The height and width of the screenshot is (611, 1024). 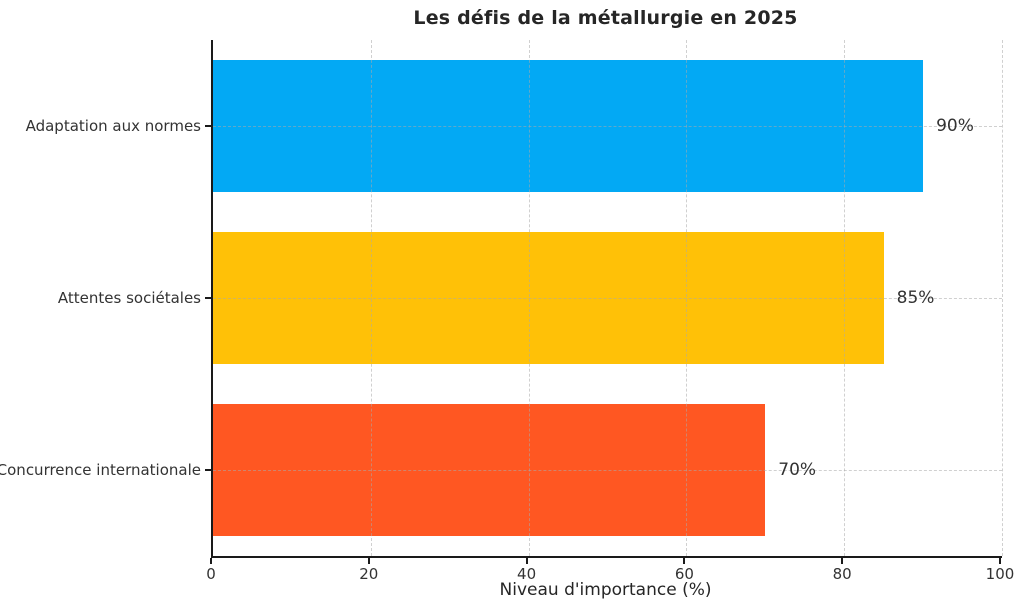 What do you see at coordinates (842, 574) in the screenshot?
I see `x-tick-label: 80` at bounding box center [842, 574].